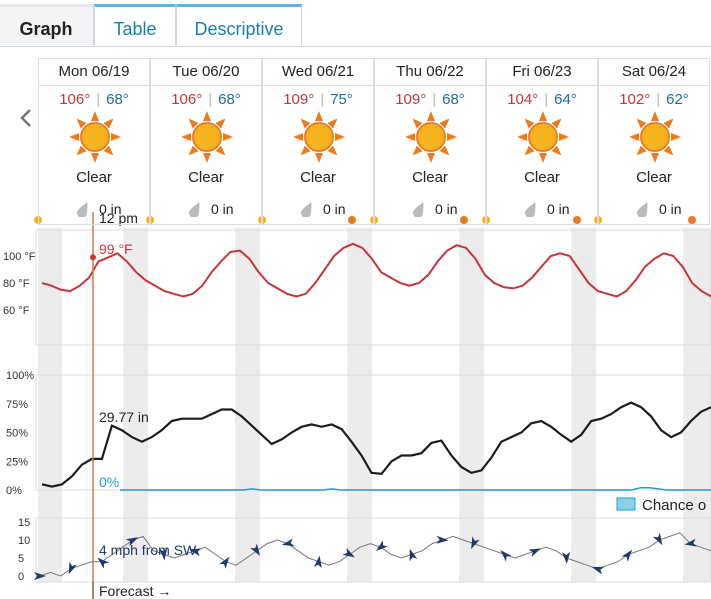 This screenshot has width=711, height=599. I want to click on forecast-label: Forecast →, so click(135, 591).